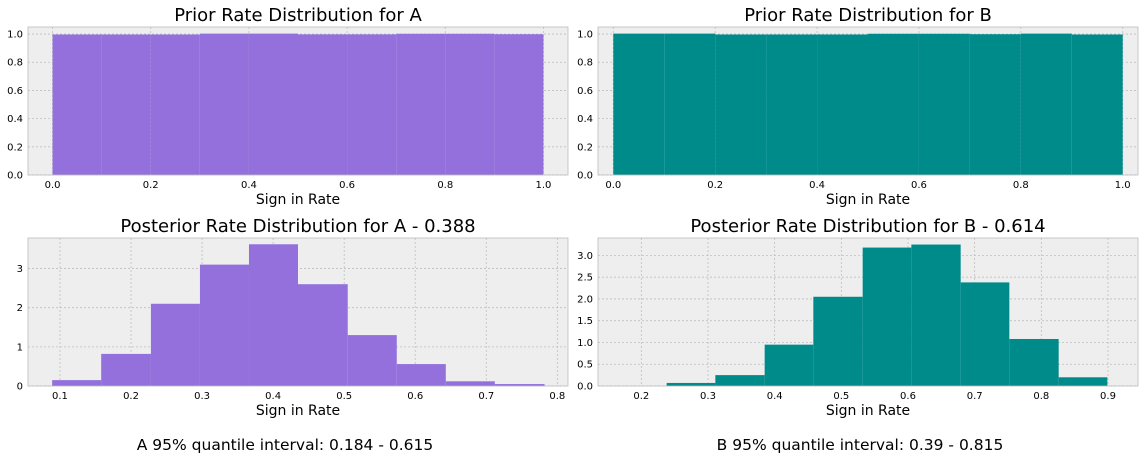 The height and width of the screenshot is (460, 1144). I want to click on posterior-b-xtick-label-0: 0.2, so click(641, 396).